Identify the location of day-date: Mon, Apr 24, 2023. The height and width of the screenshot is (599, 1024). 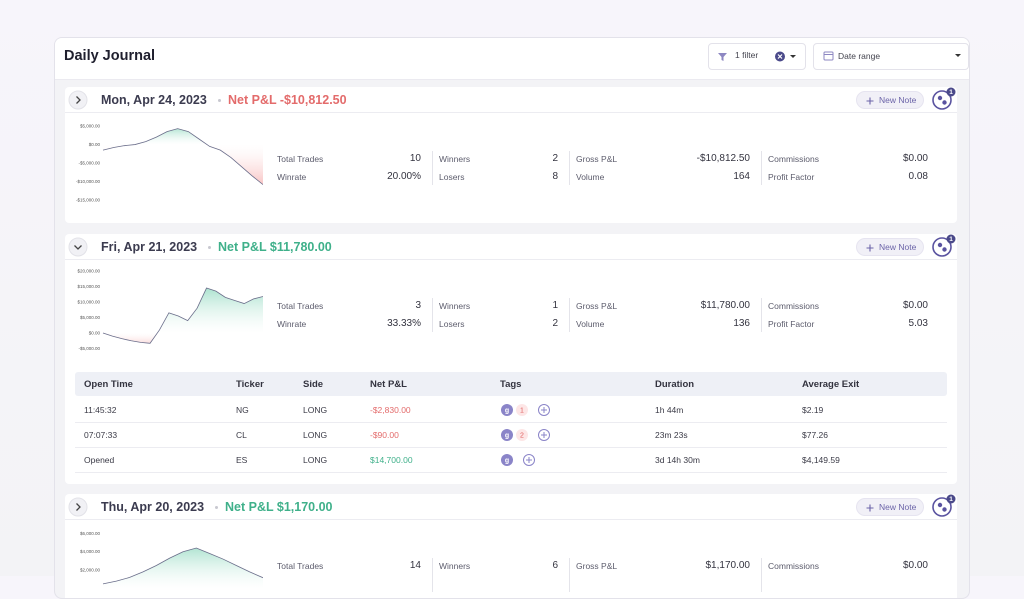
(154, 100).